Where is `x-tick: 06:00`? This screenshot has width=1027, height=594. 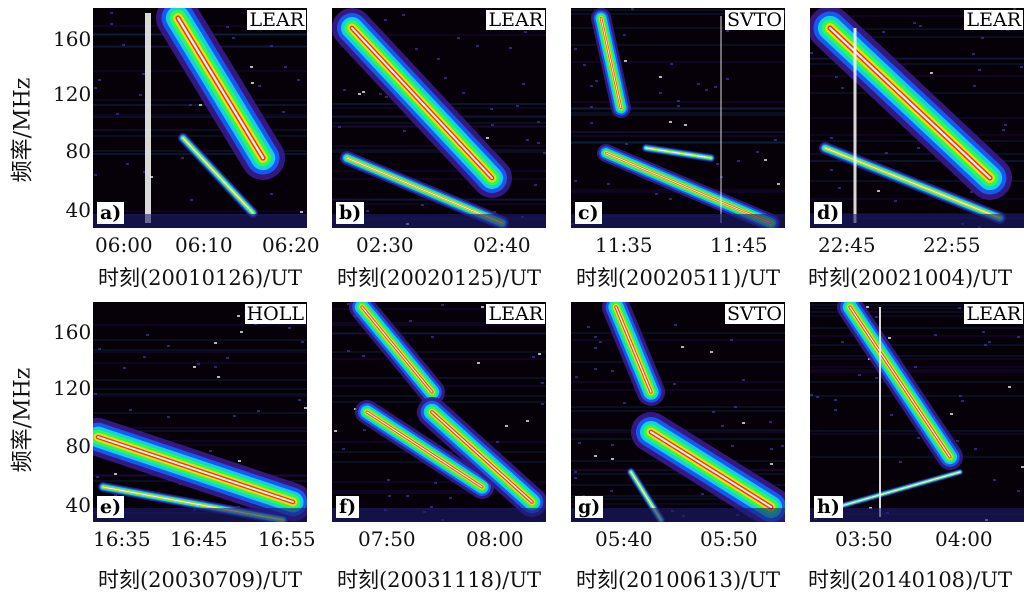
x-tick: 06:00 is located at coordinates (124, 245).